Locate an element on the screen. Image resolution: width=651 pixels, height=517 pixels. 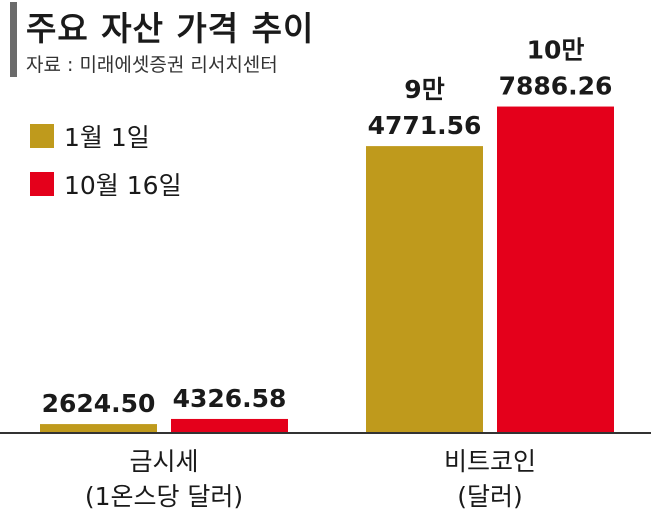
legend-item-series-1: 1월 1일 is located at coordinates (90, 136).